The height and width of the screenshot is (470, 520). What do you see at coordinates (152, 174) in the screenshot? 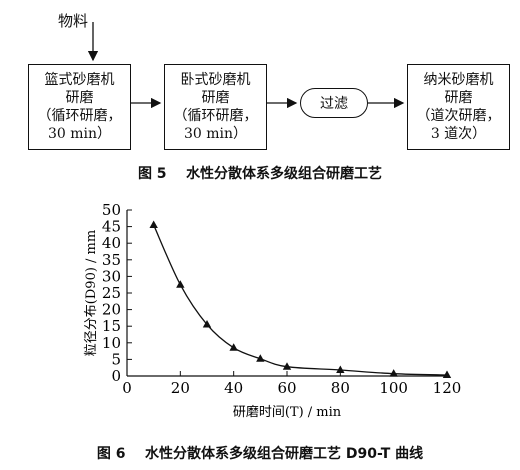
I see `figure5-number: 图 5` at bounding box center [152, 174].